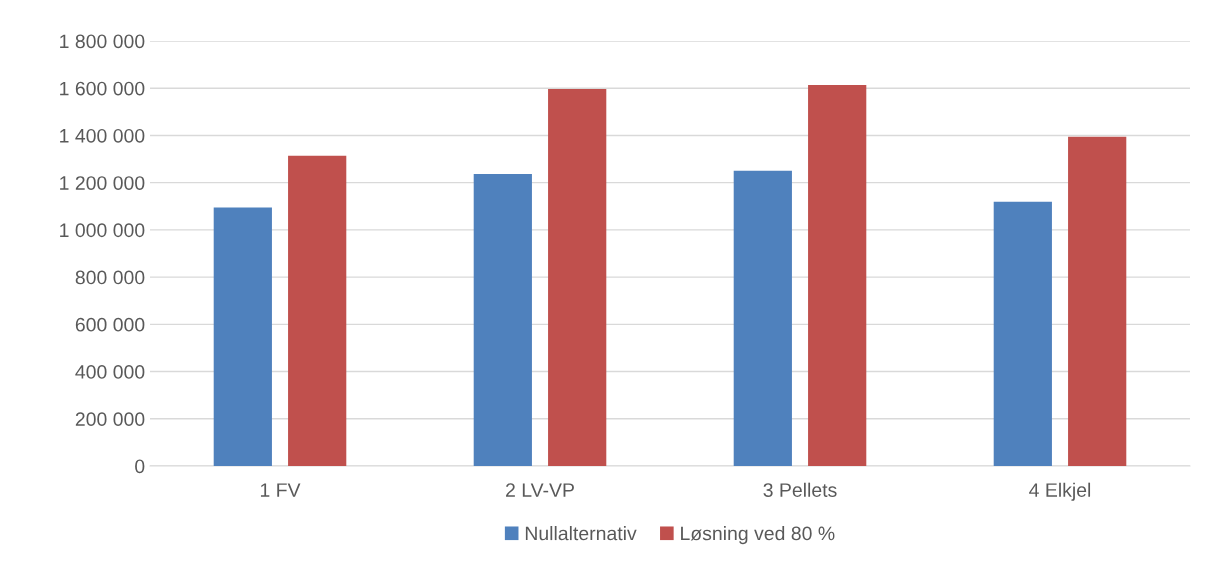 Image resolution: width=1208 pixels, height=573 pixels. What do you see at coordinates (102, 183) in the screenshot?
I see `y-tick-label: 1 200 000` at bounding box center [102, 183].